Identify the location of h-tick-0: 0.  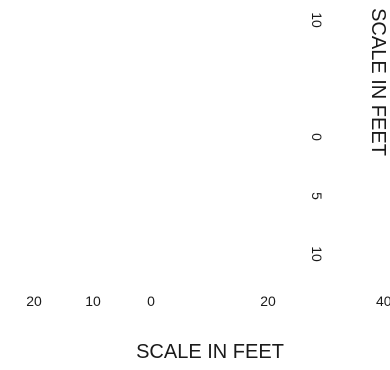
(151, 301).